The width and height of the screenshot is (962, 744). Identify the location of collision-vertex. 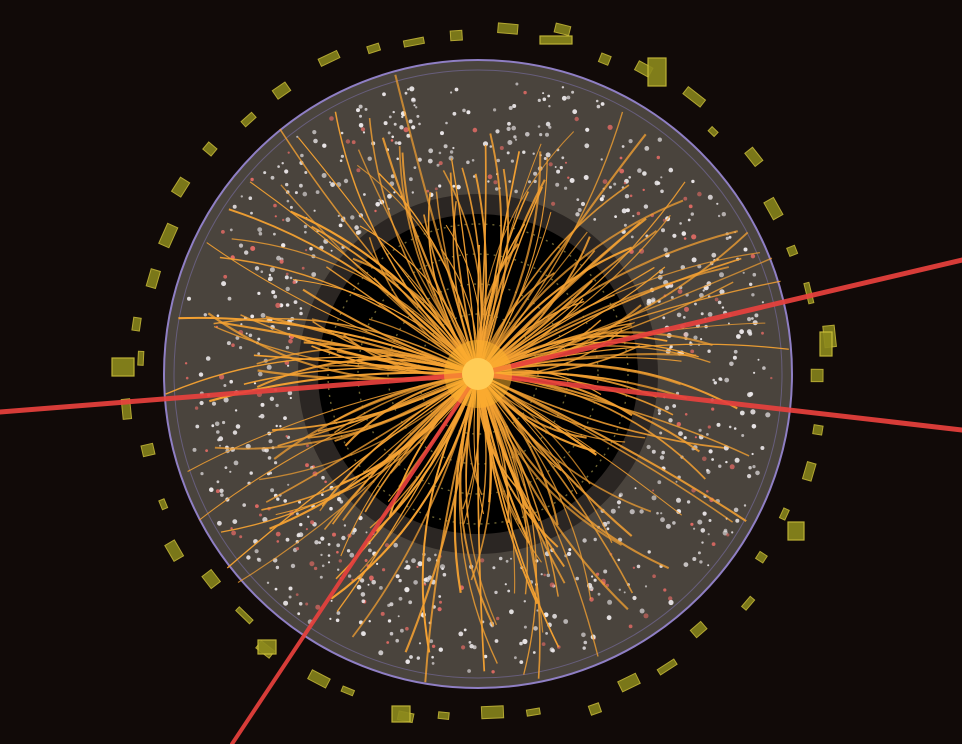
(478, 374).